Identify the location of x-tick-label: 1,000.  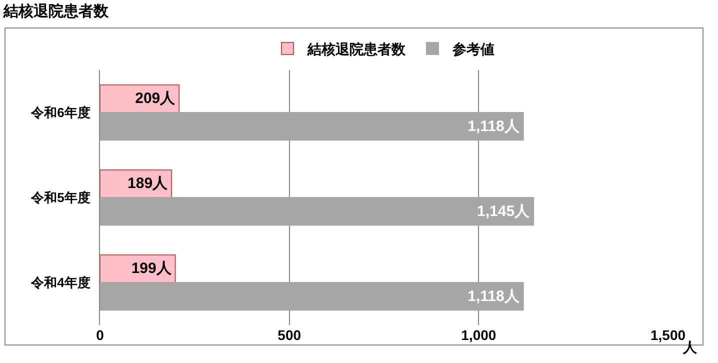
(478, 335).